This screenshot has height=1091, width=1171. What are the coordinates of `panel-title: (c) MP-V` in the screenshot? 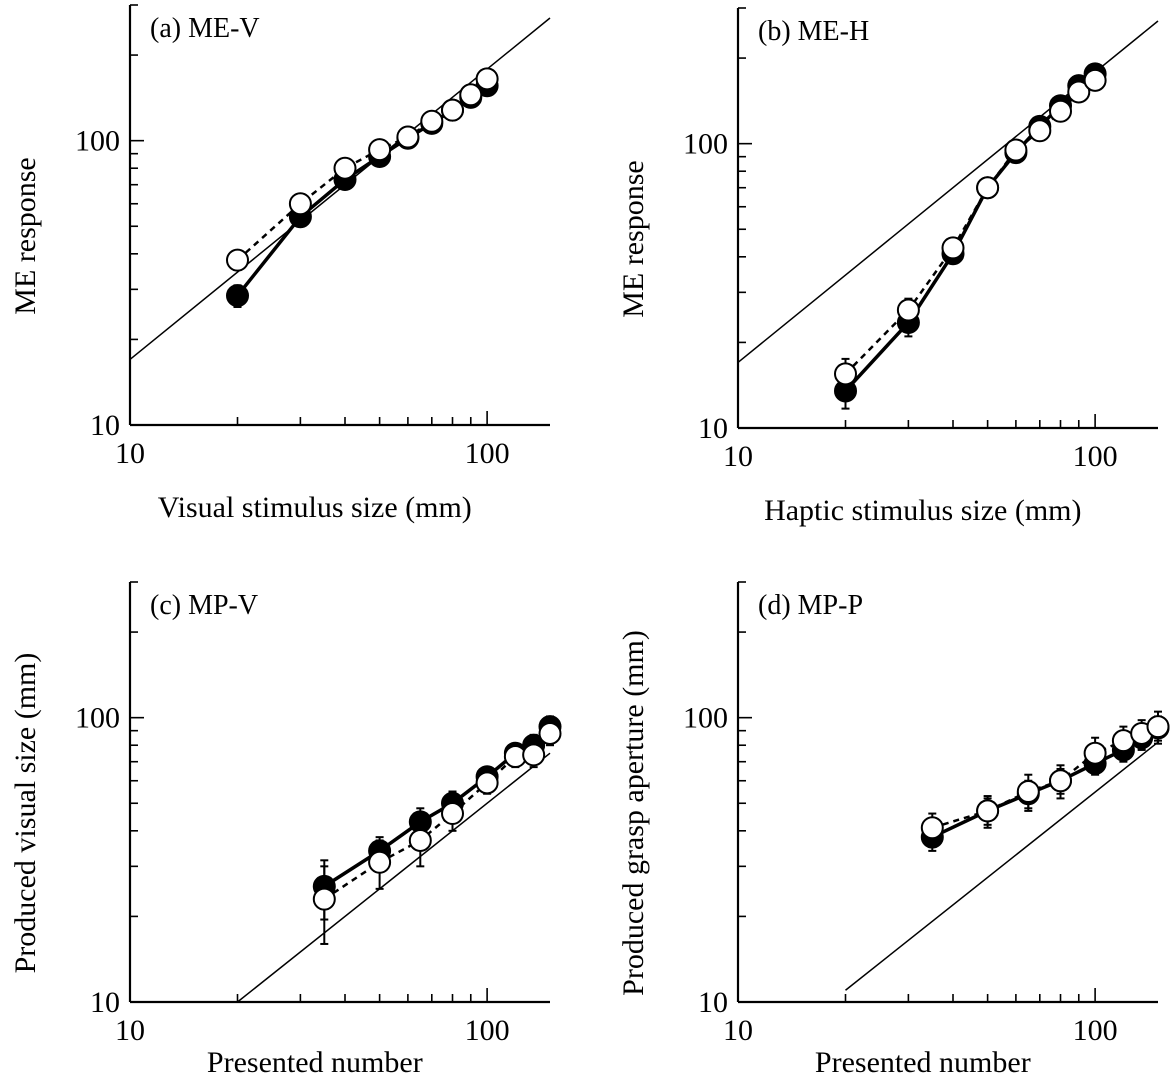 It's located at (204, 605).